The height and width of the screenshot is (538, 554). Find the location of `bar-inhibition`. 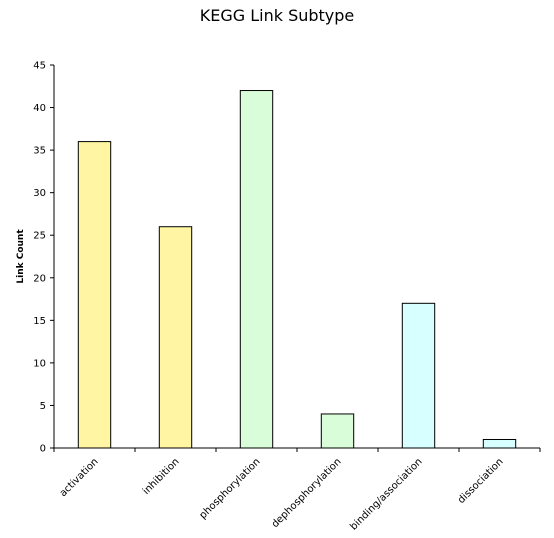

bar-inhibition is located at coordinates (175, 337).